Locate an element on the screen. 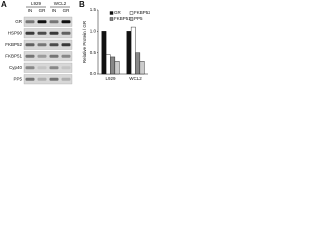  row-label: Cyp40 is located at coordinates (16, 67).